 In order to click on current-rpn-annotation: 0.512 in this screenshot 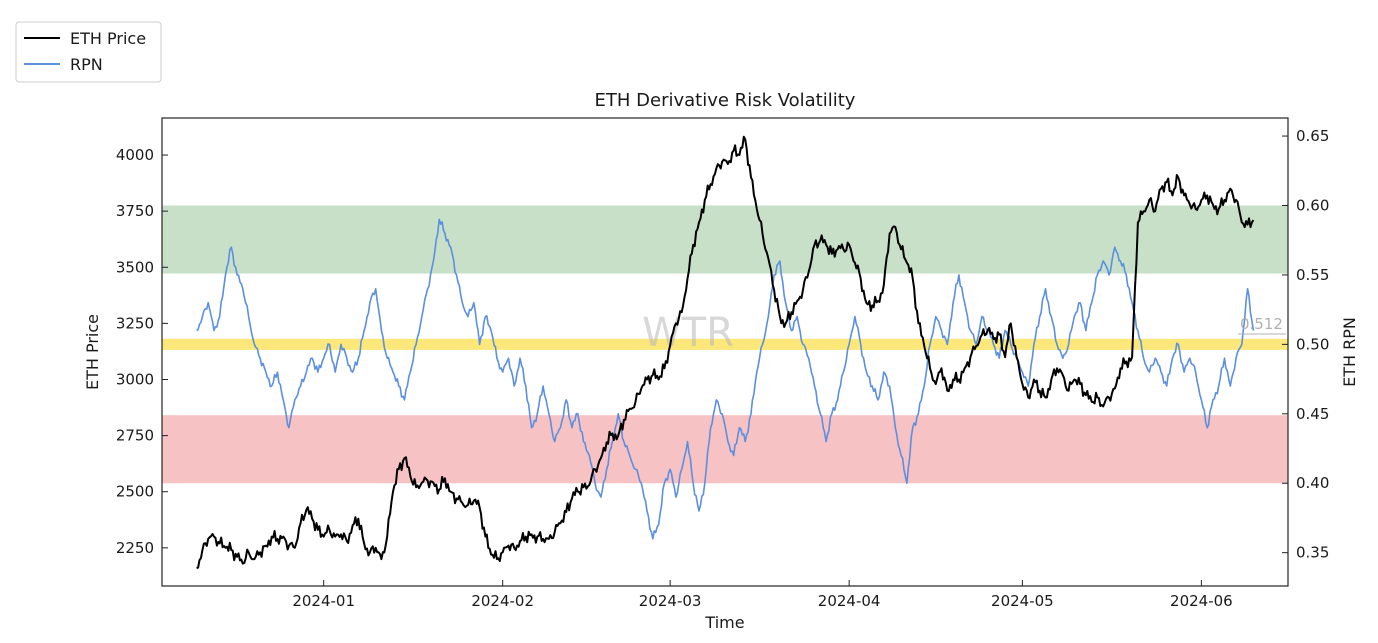, I will do `click(1261, 324)`.